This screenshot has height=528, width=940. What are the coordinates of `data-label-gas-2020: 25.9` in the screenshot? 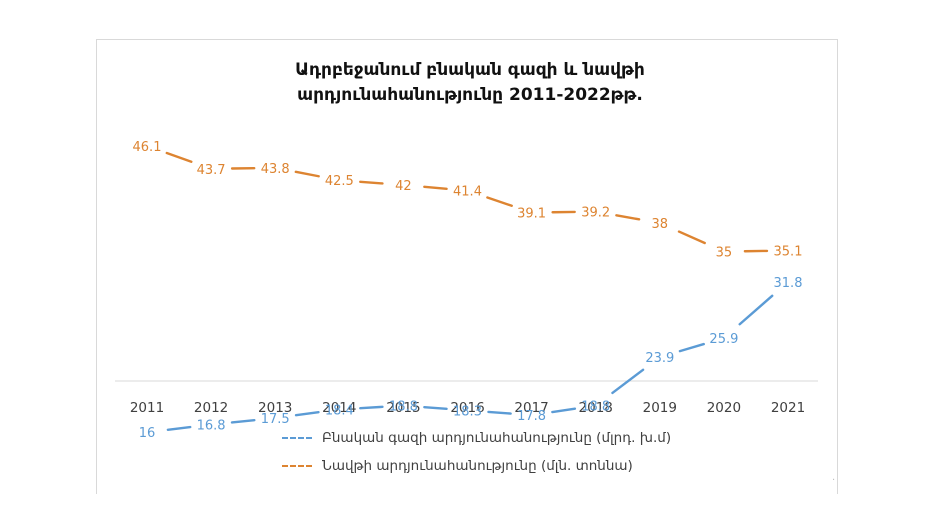 It's located at (723, 339).